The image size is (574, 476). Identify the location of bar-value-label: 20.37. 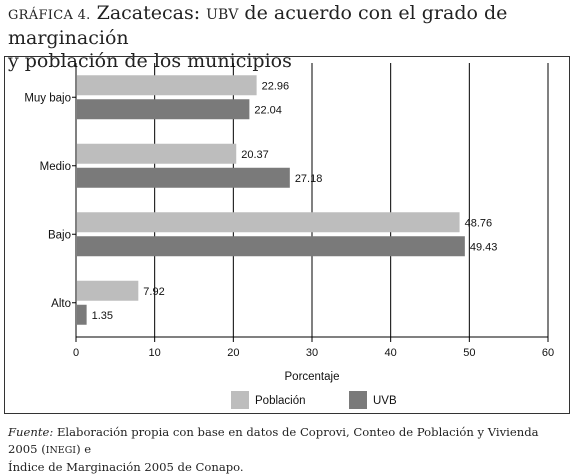
(255, 155).